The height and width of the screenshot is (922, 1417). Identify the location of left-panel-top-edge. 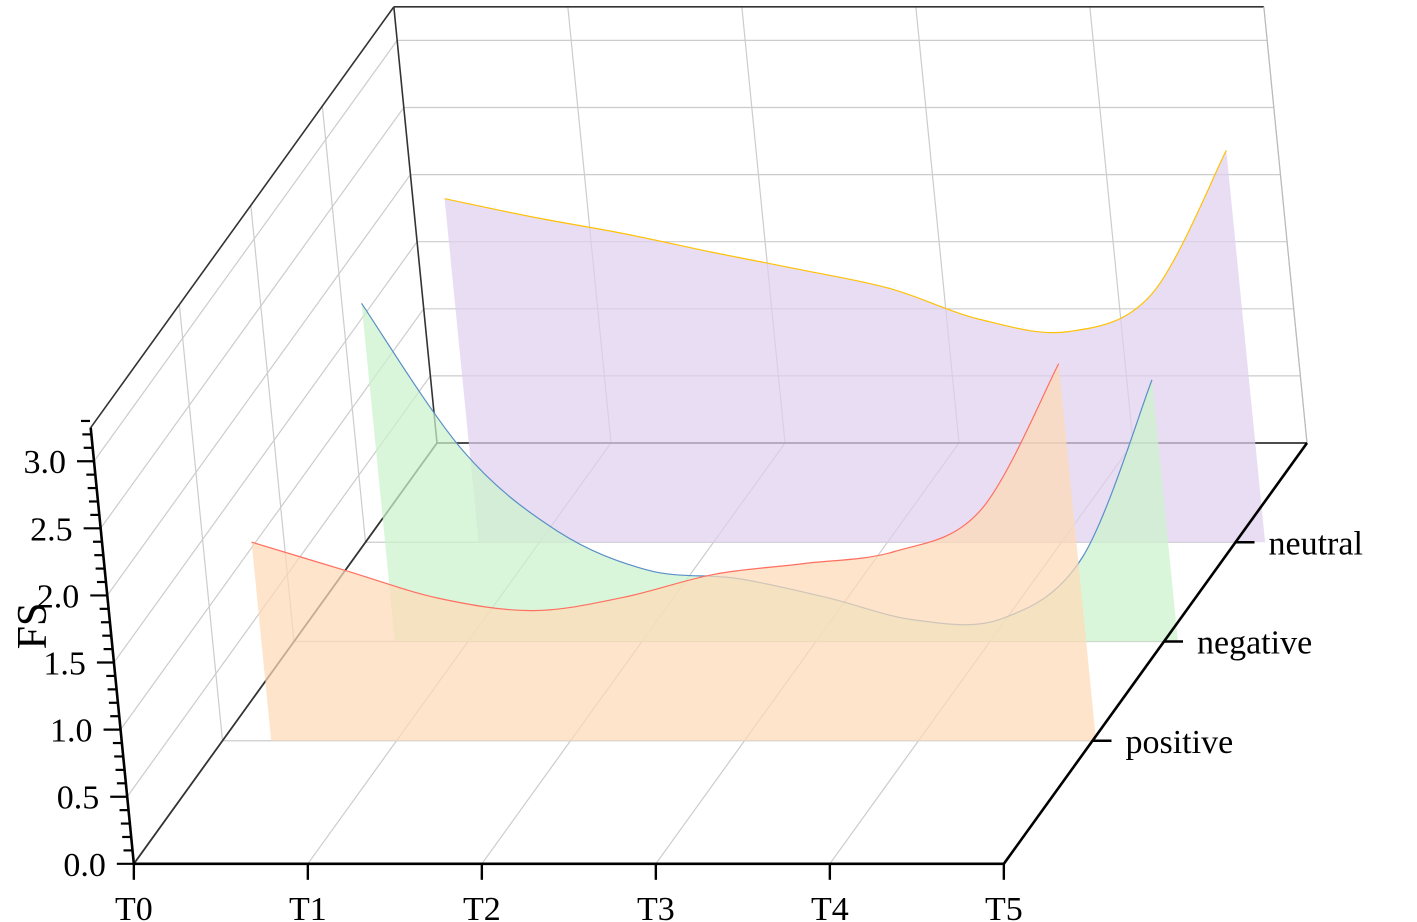
(242, 217).